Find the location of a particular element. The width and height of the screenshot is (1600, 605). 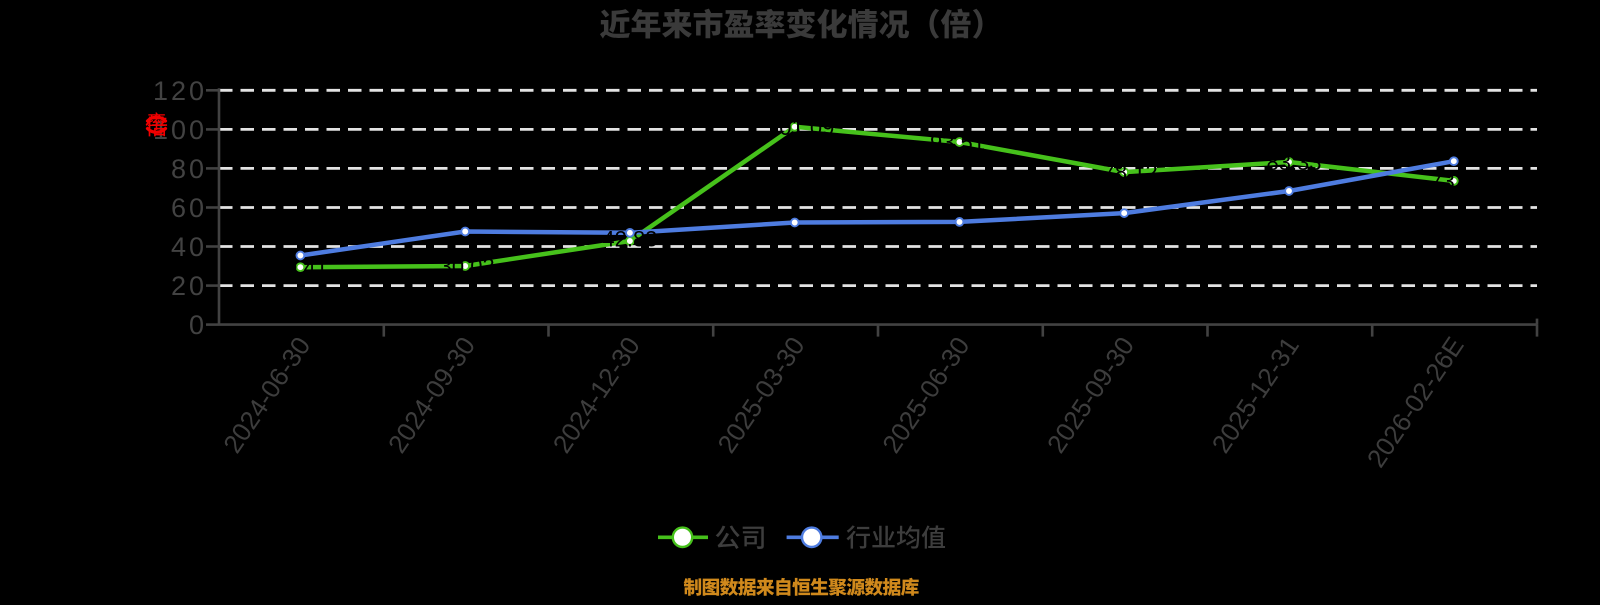

svg-text: 29.41 is located at coordinates (300, 267).